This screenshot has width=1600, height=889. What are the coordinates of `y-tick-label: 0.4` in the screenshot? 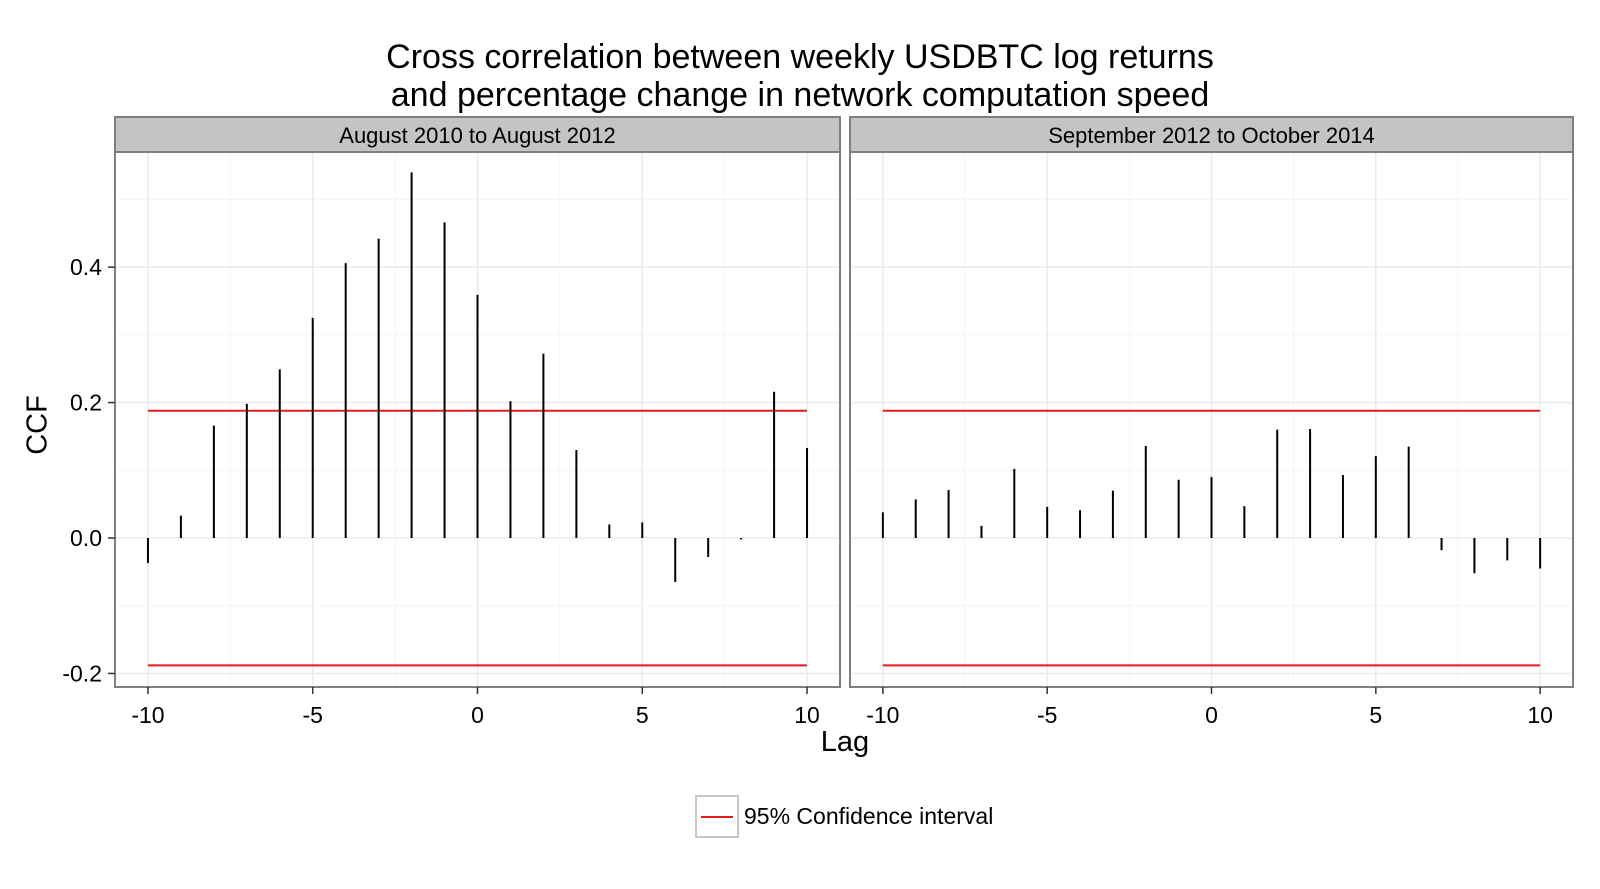 It's located at (86, 267).